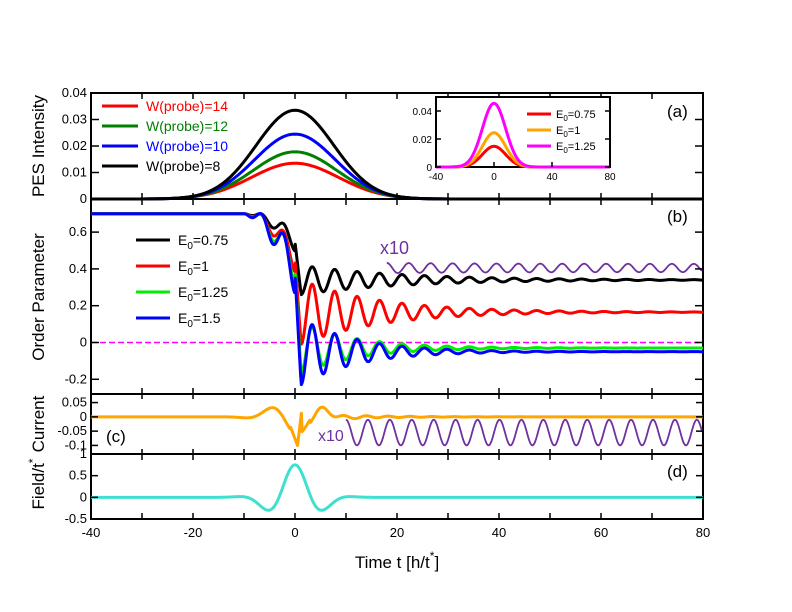  Describe the element at coordinates (211, 240) in the screenshot. I see `order-legend-suffix: =0.75` at that location.